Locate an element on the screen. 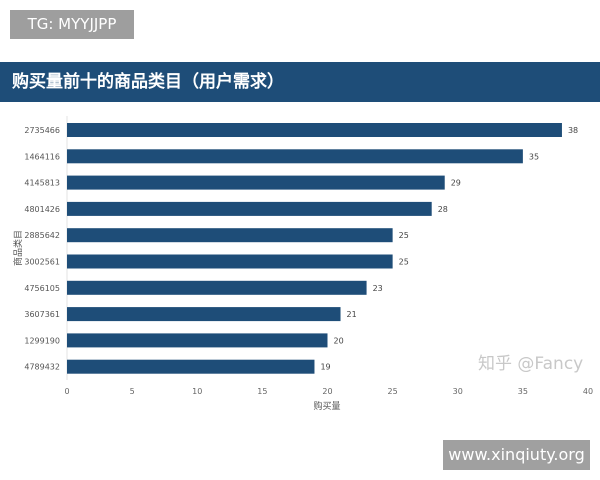  x-tick-label: 10 is located at coordinates (197, 391).